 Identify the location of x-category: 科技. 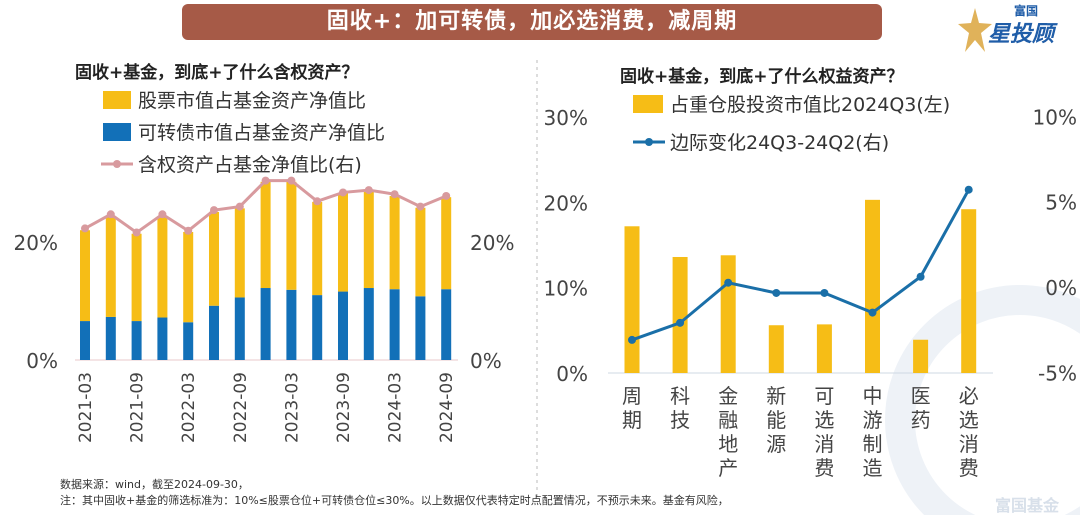
(680, 408).